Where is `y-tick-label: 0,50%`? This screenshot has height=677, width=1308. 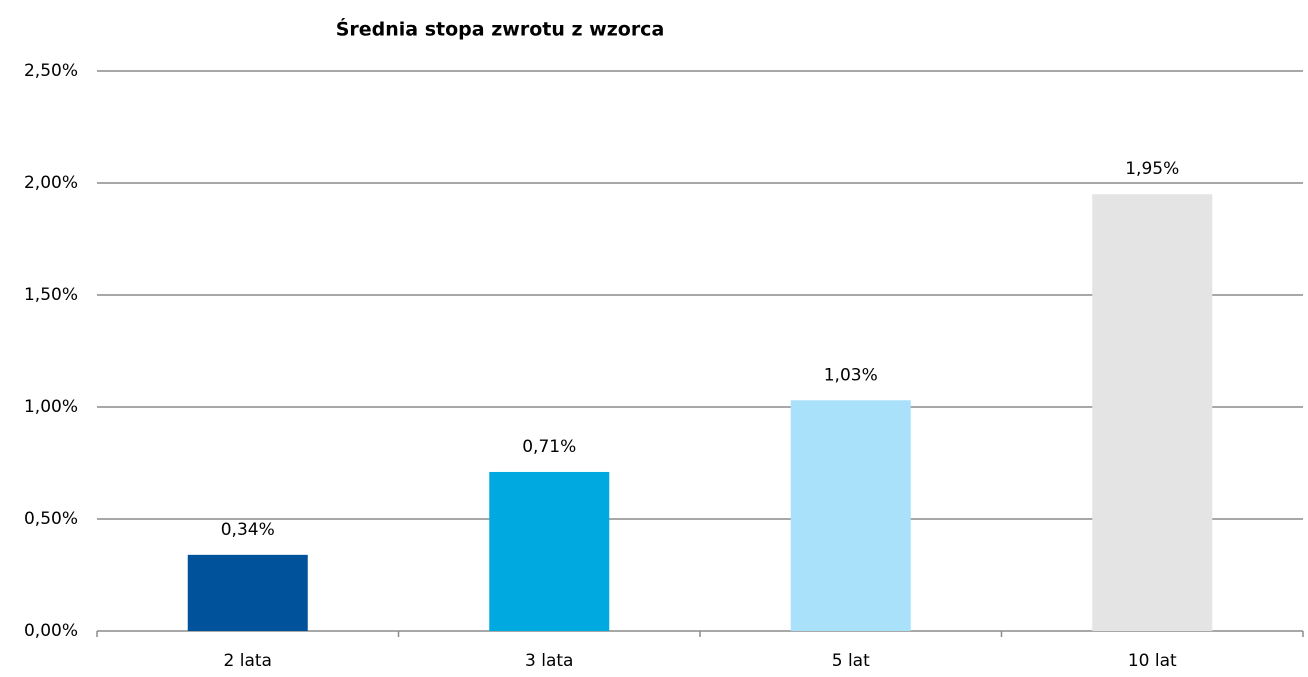 y-tick-label: 0,50% is located at coordinates (51, 519).